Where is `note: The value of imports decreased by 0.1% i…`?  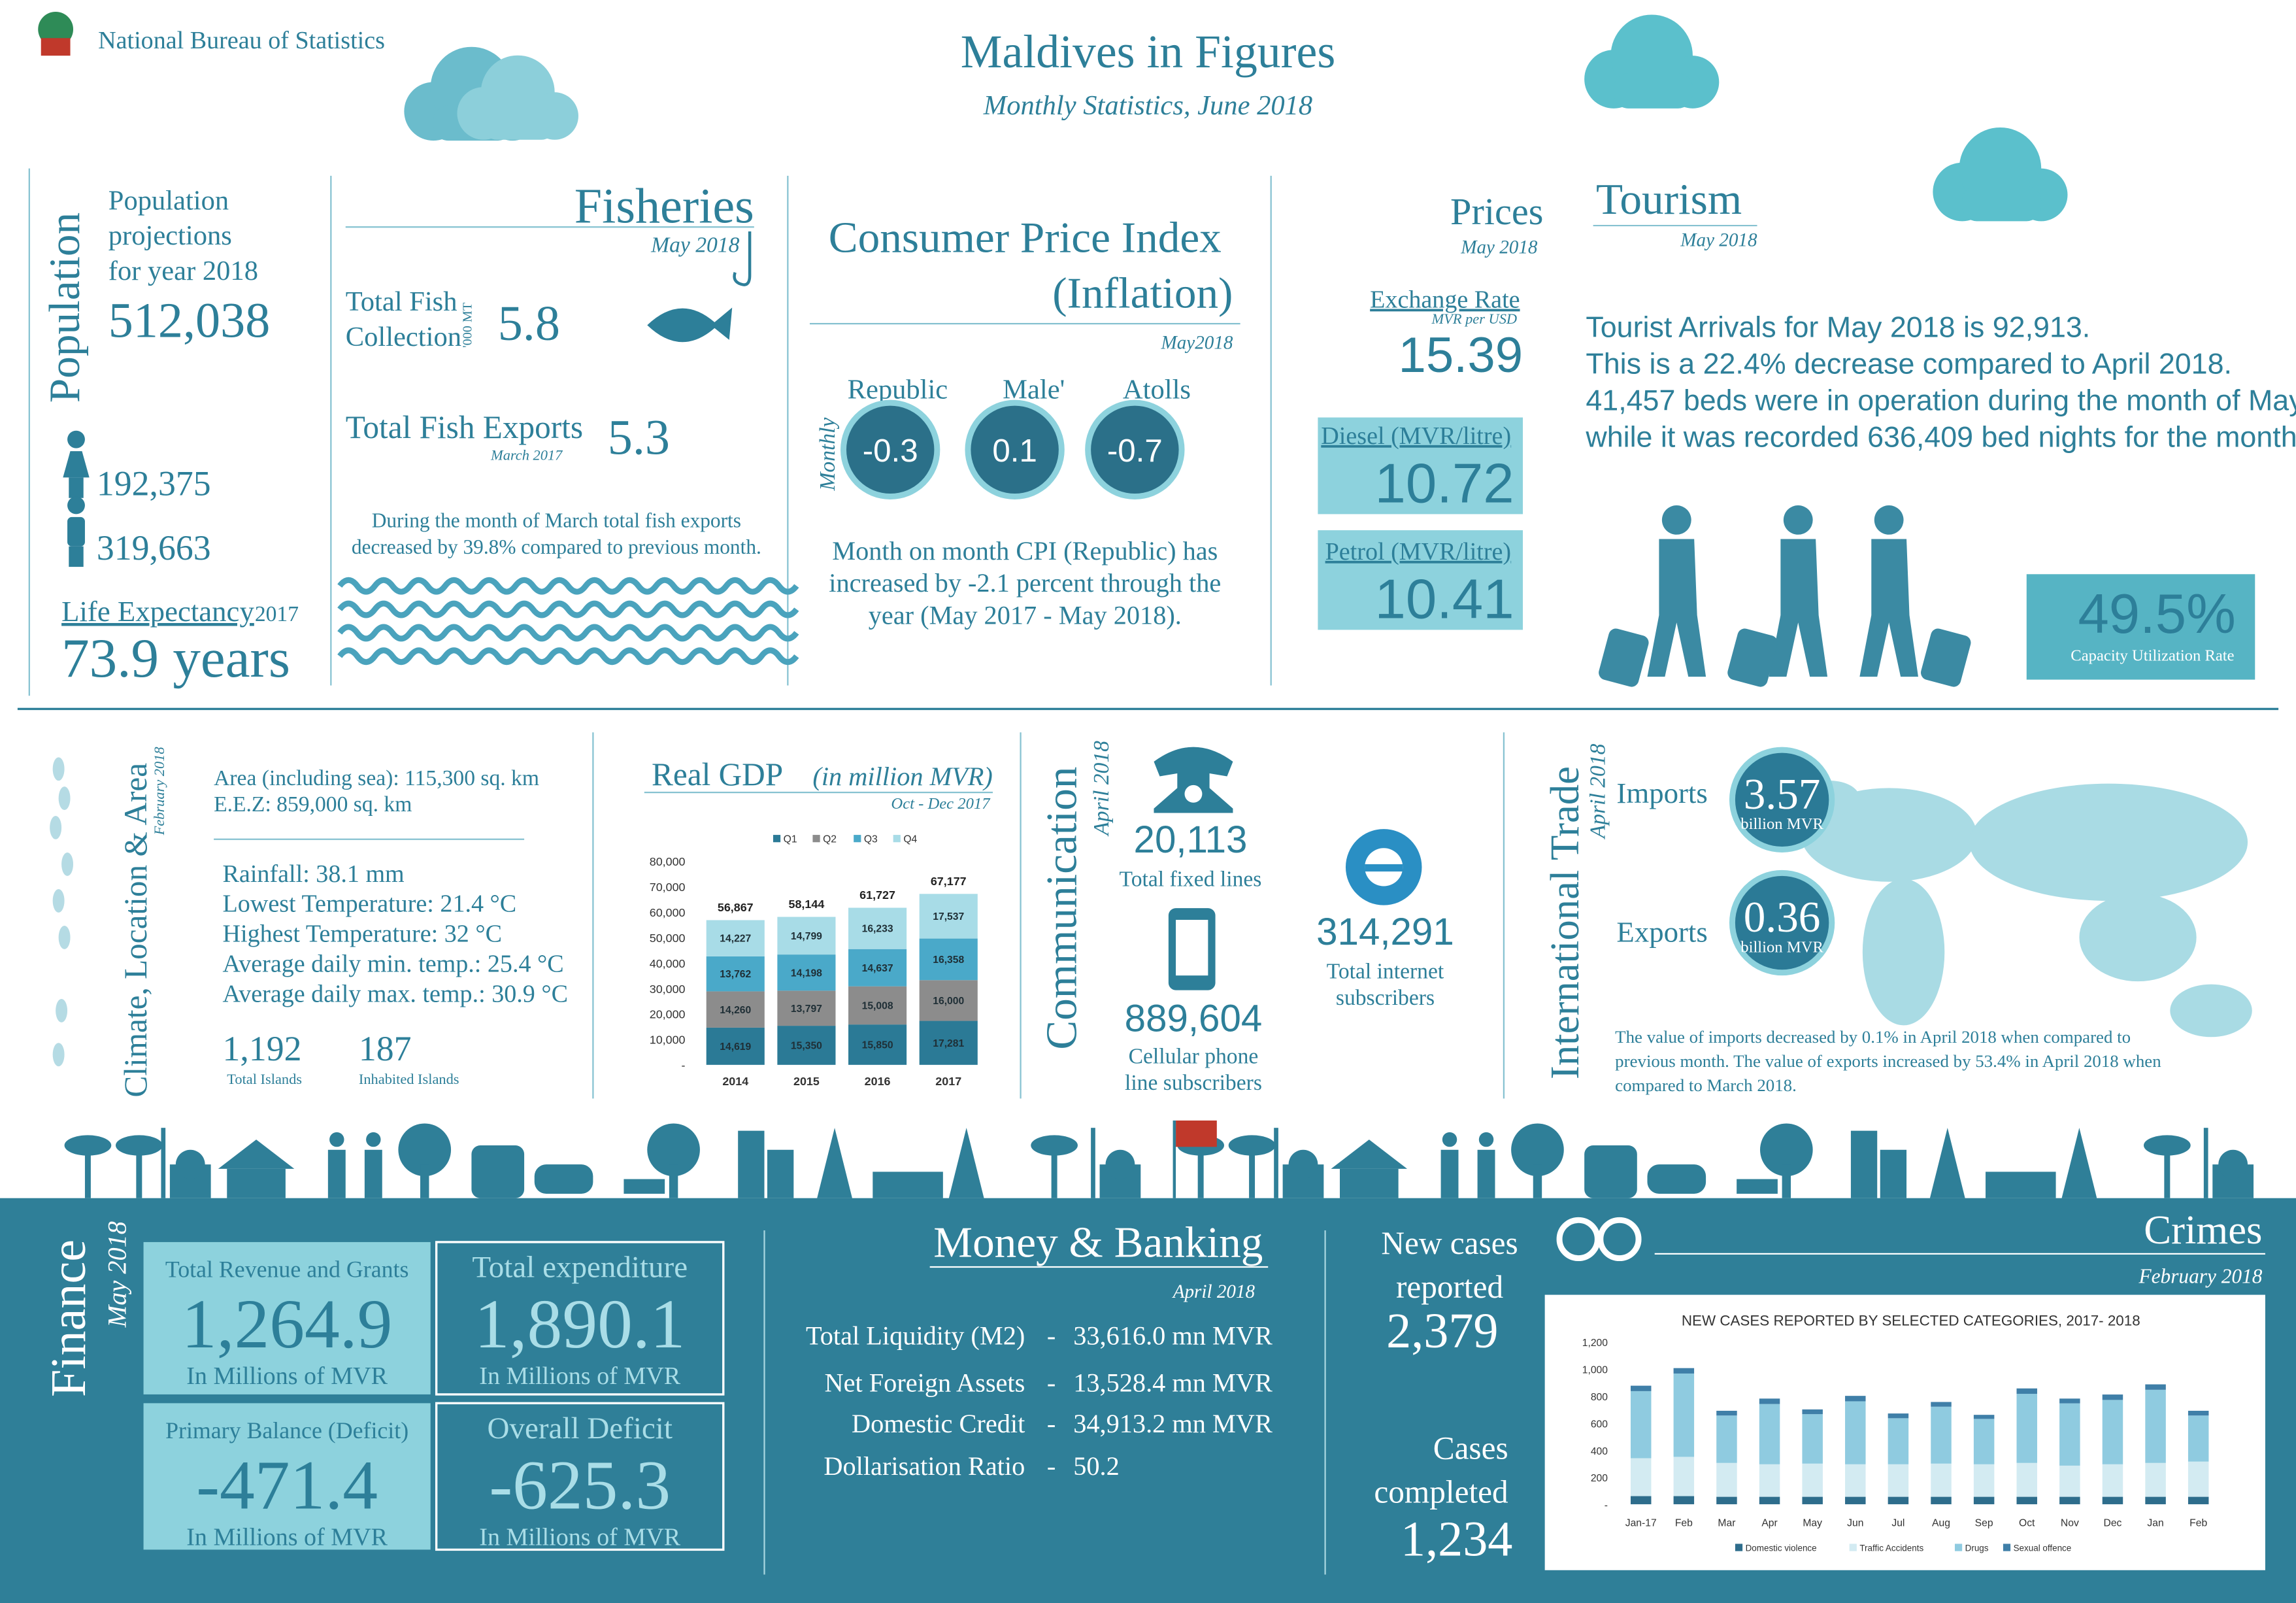 note: The value of imports decreased by 0.1% i… is located at coordinates (1873, 1037).